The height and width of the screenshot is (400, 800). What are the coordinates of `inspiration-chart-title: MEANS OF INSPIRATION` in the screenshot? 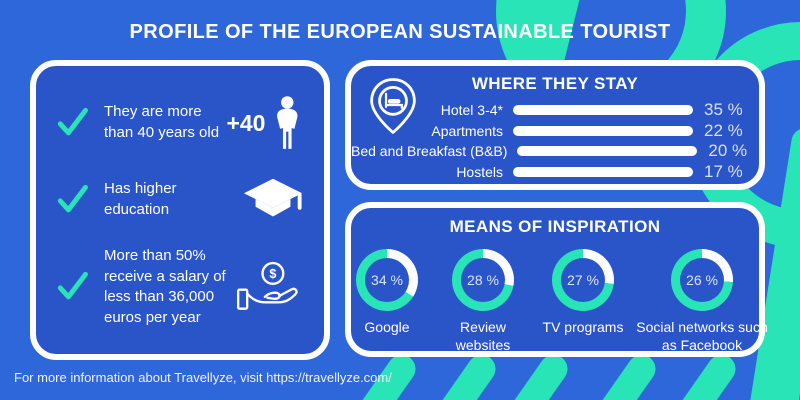 It's located at (555, 226).